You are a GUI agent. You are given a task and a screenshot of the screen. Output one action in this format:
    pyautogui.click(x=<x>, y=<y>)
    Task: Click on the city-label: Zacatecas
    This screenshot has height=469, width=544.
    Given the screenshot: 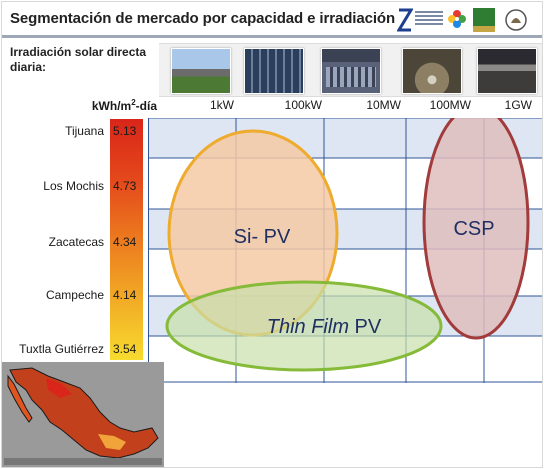 What is the action you would take?
    pyautogui.click(x=76, y=242)
    